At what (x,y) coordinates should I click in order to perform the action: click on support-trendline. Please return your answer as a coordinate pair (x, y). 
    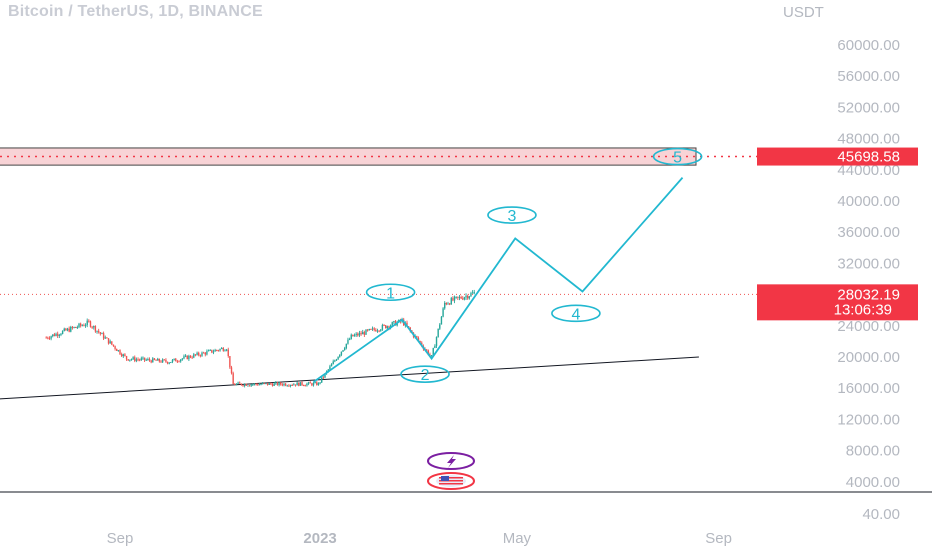
    Looking at the image, I should click on (349, 378).